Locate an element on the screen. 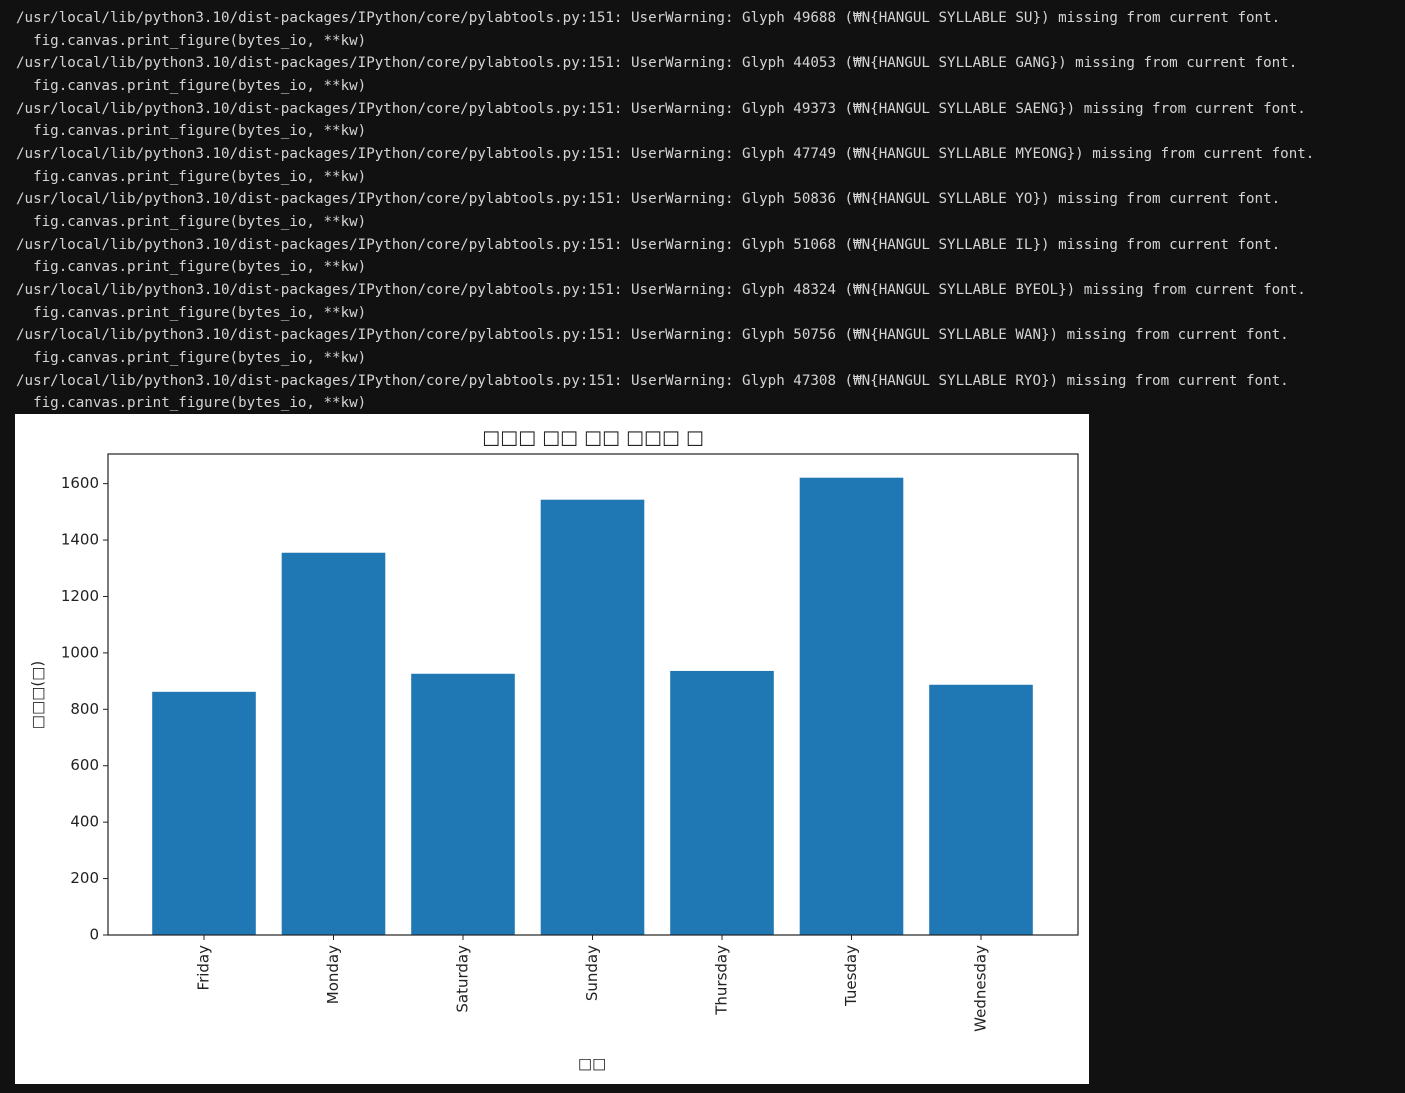 The height and width of the screenshot is (1093, 1405). y-tick-label: 800 is located at coordinates (84, 709).